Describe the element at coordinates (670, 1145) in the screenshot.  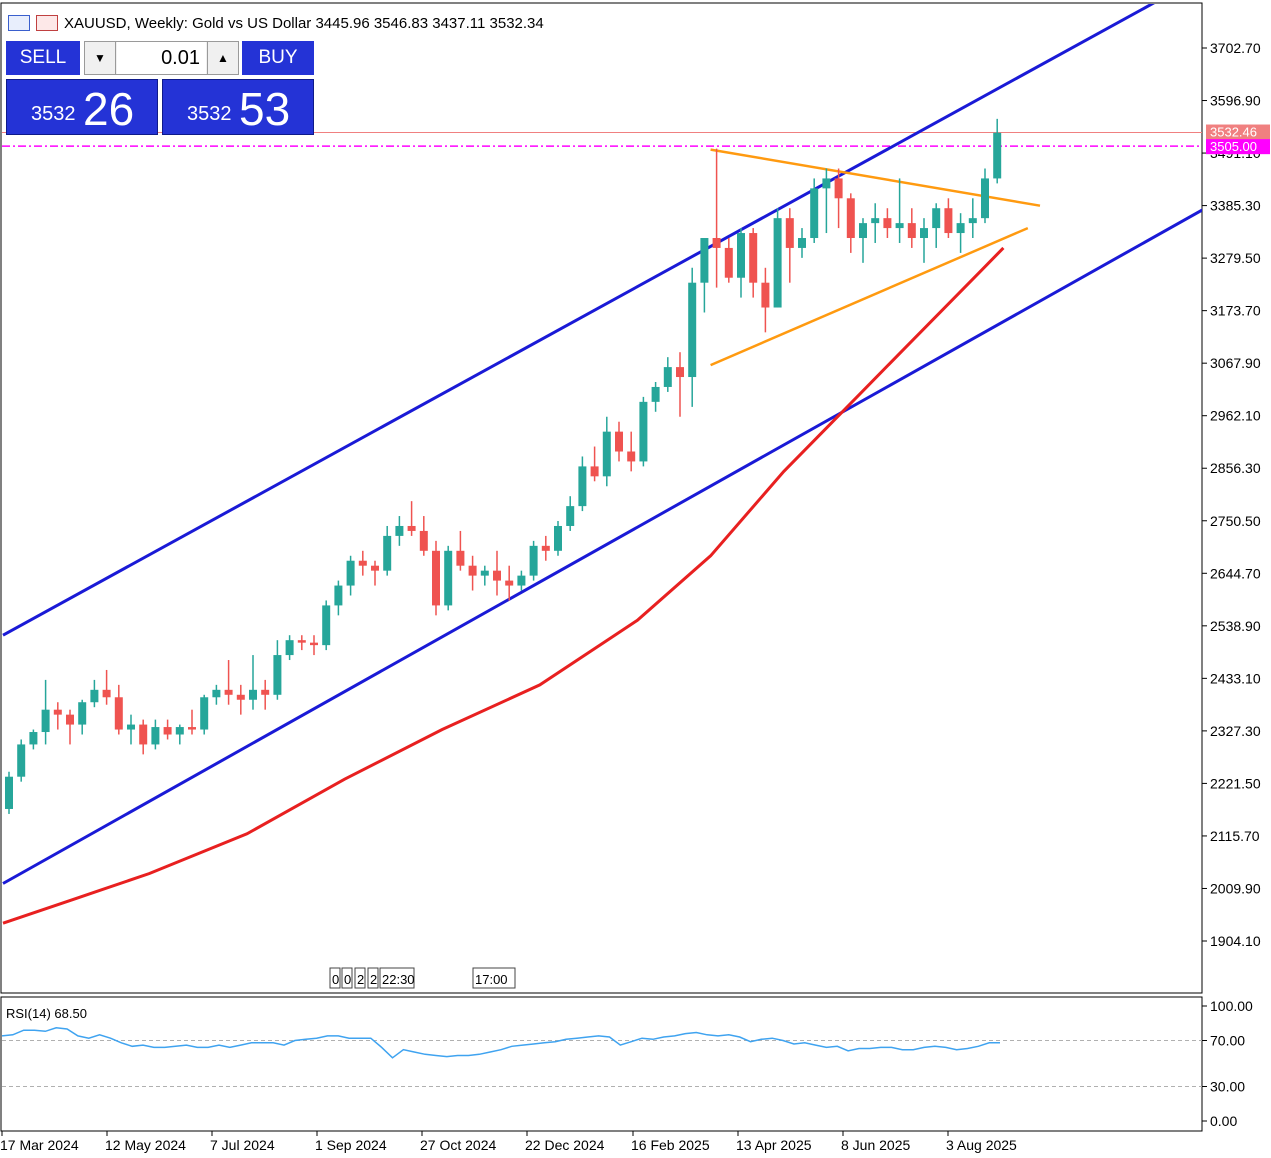
I see `x-tick-label: 16 Feb 2025` at that location.